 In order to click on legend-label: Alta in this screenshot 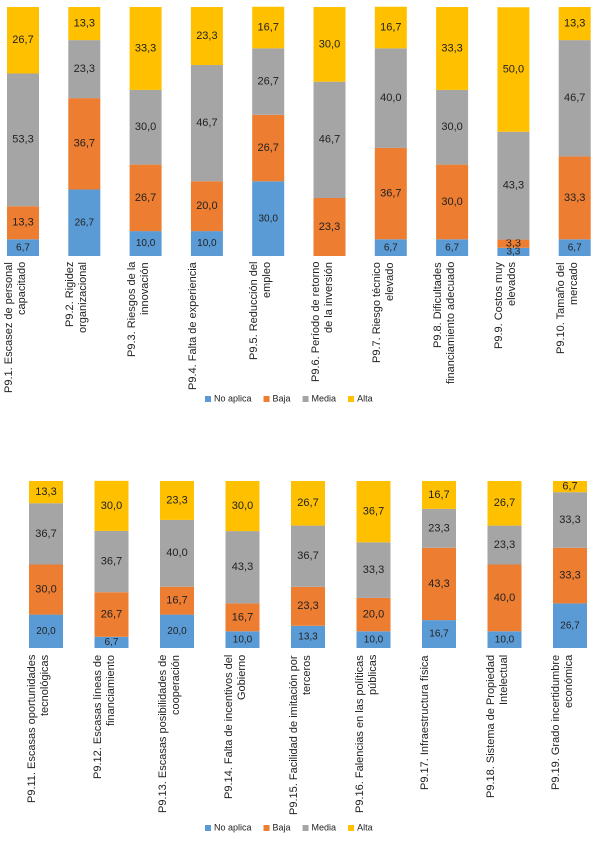, I will do `click(365, 827)`.